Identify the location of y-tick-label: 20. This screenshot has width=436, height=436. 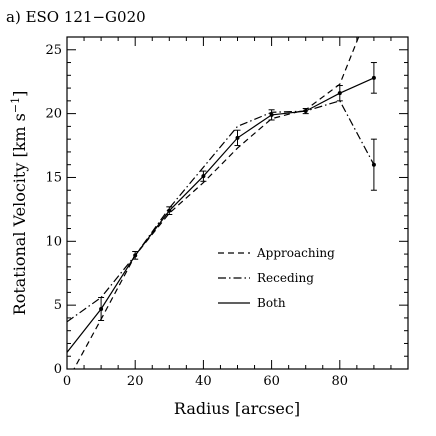
(53, 114).